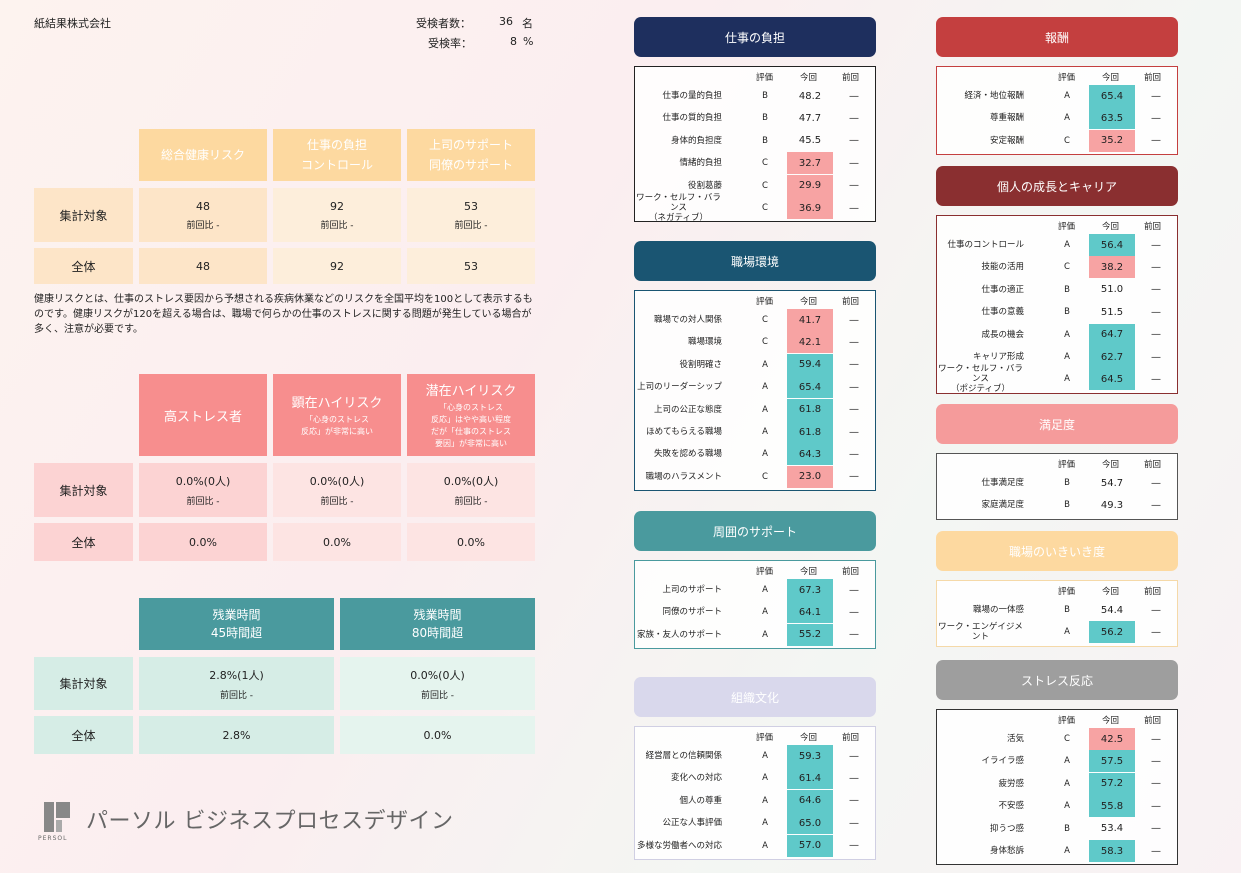 This screenshot has height=873, width=1241. I want to click on company-logo-text: パーソル ビジネスプロセスデザイン, so click(270, 821).